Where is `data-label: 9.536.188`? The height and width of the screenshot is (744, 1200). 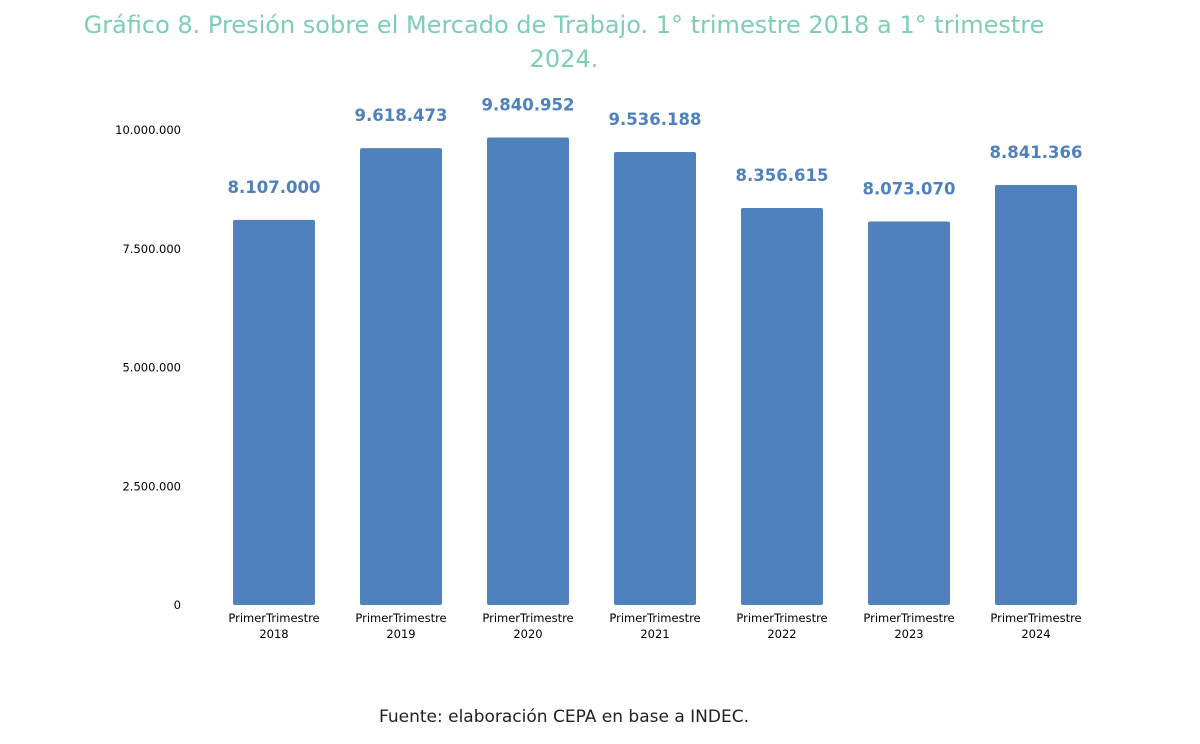
data-label: 9.536.188 is located at coordinates (655, 119).